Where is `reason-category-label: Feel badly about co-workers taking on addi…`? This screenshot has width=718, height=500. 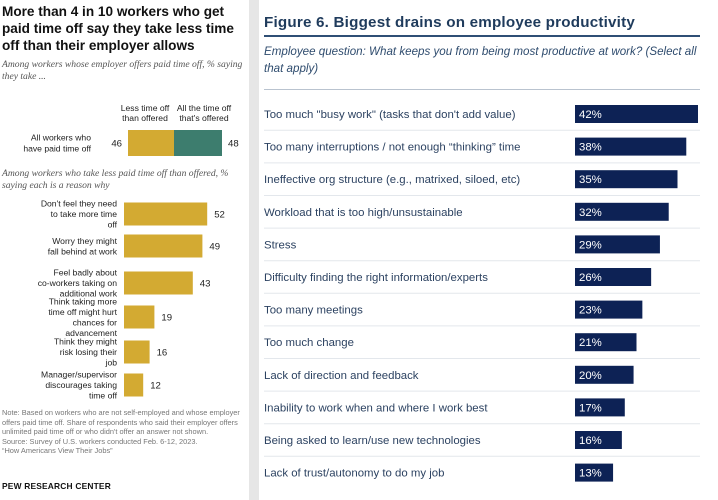 reason-category-label: Feel badly about co-workers taking on addi… is located at coordinates (78, 283).